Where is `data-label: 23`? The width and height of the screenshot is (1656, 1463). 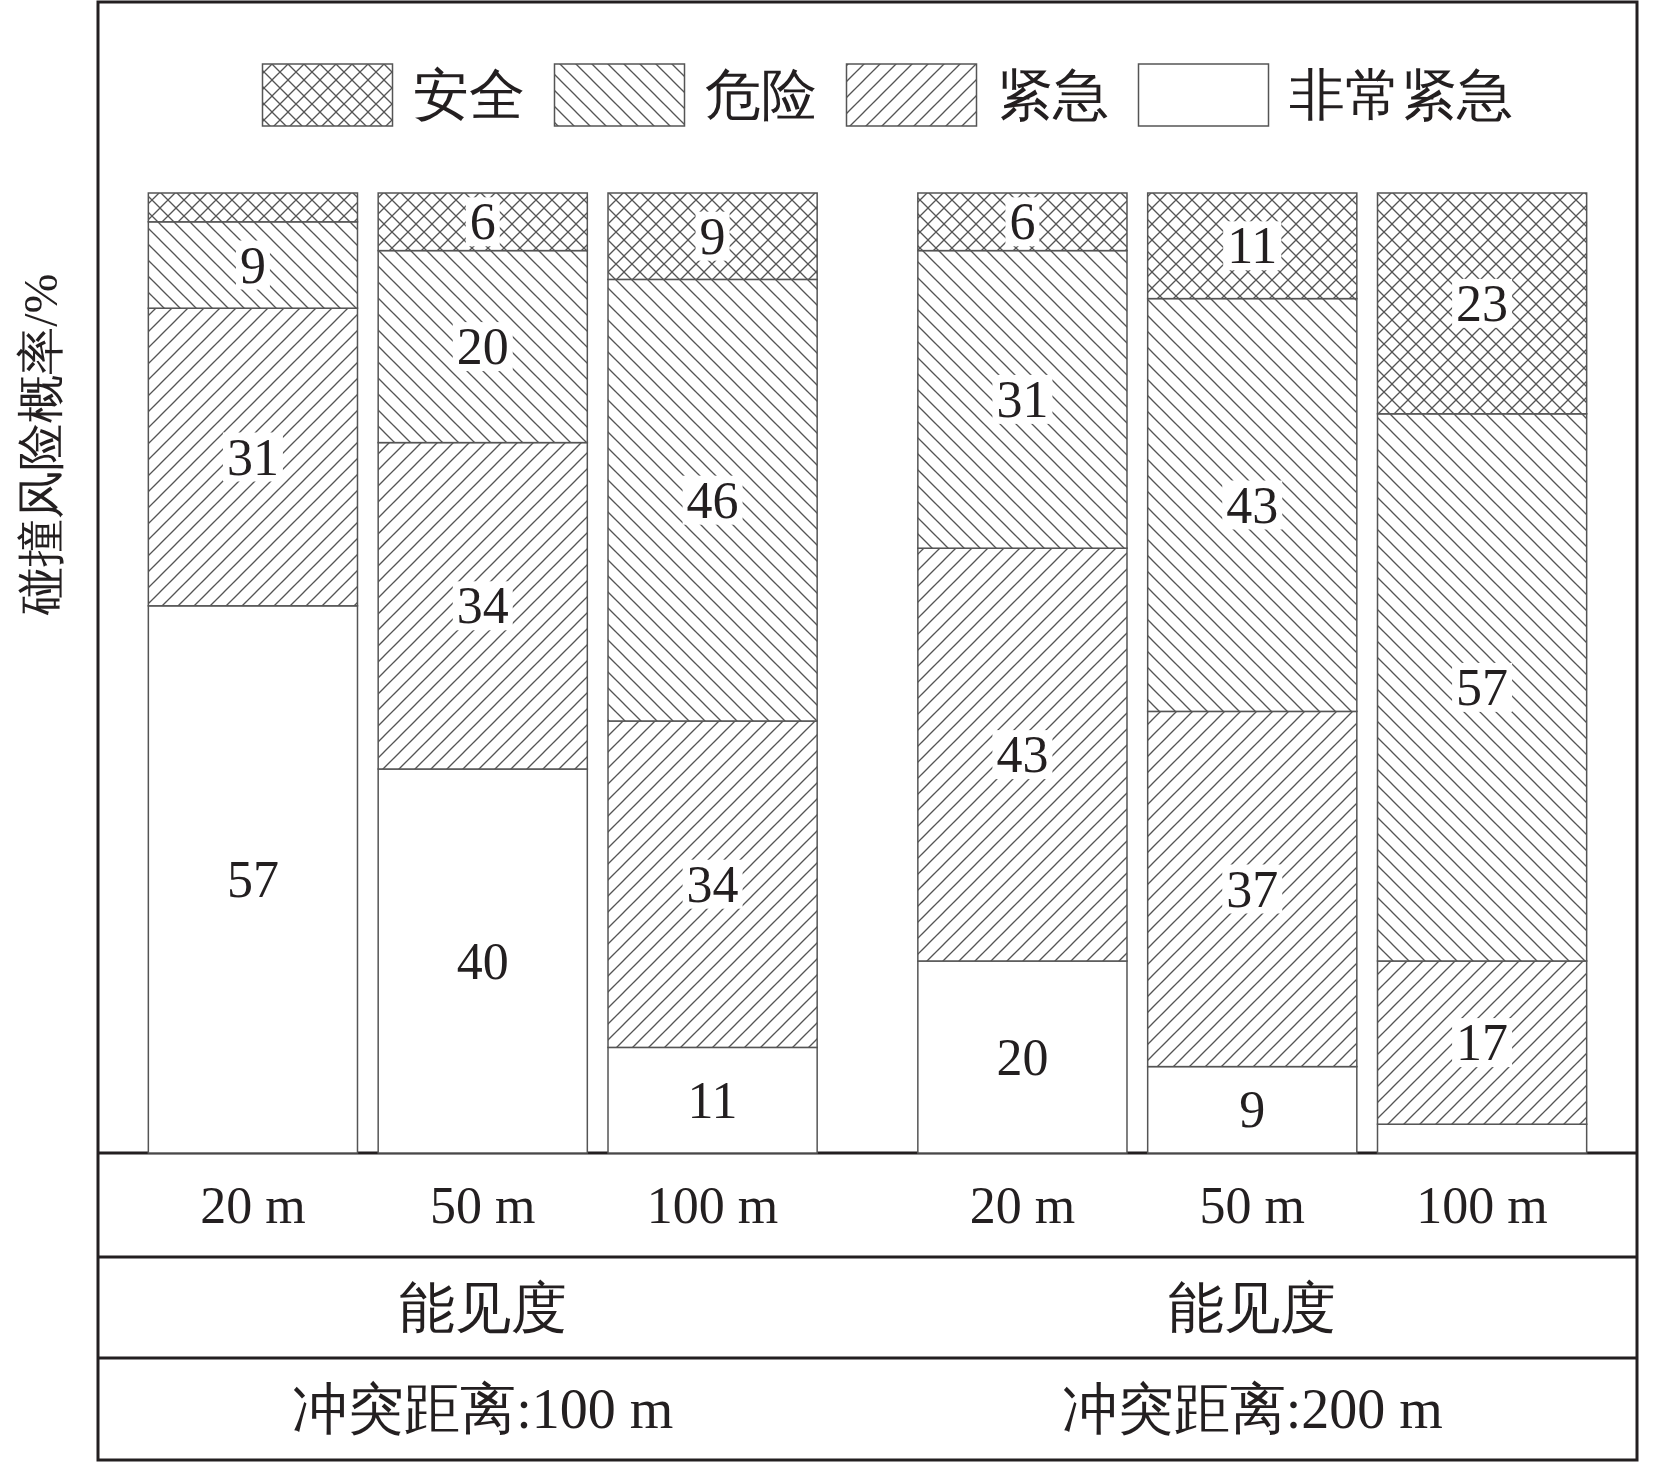 data-label: 23 is located at coordinates (1482, 303).